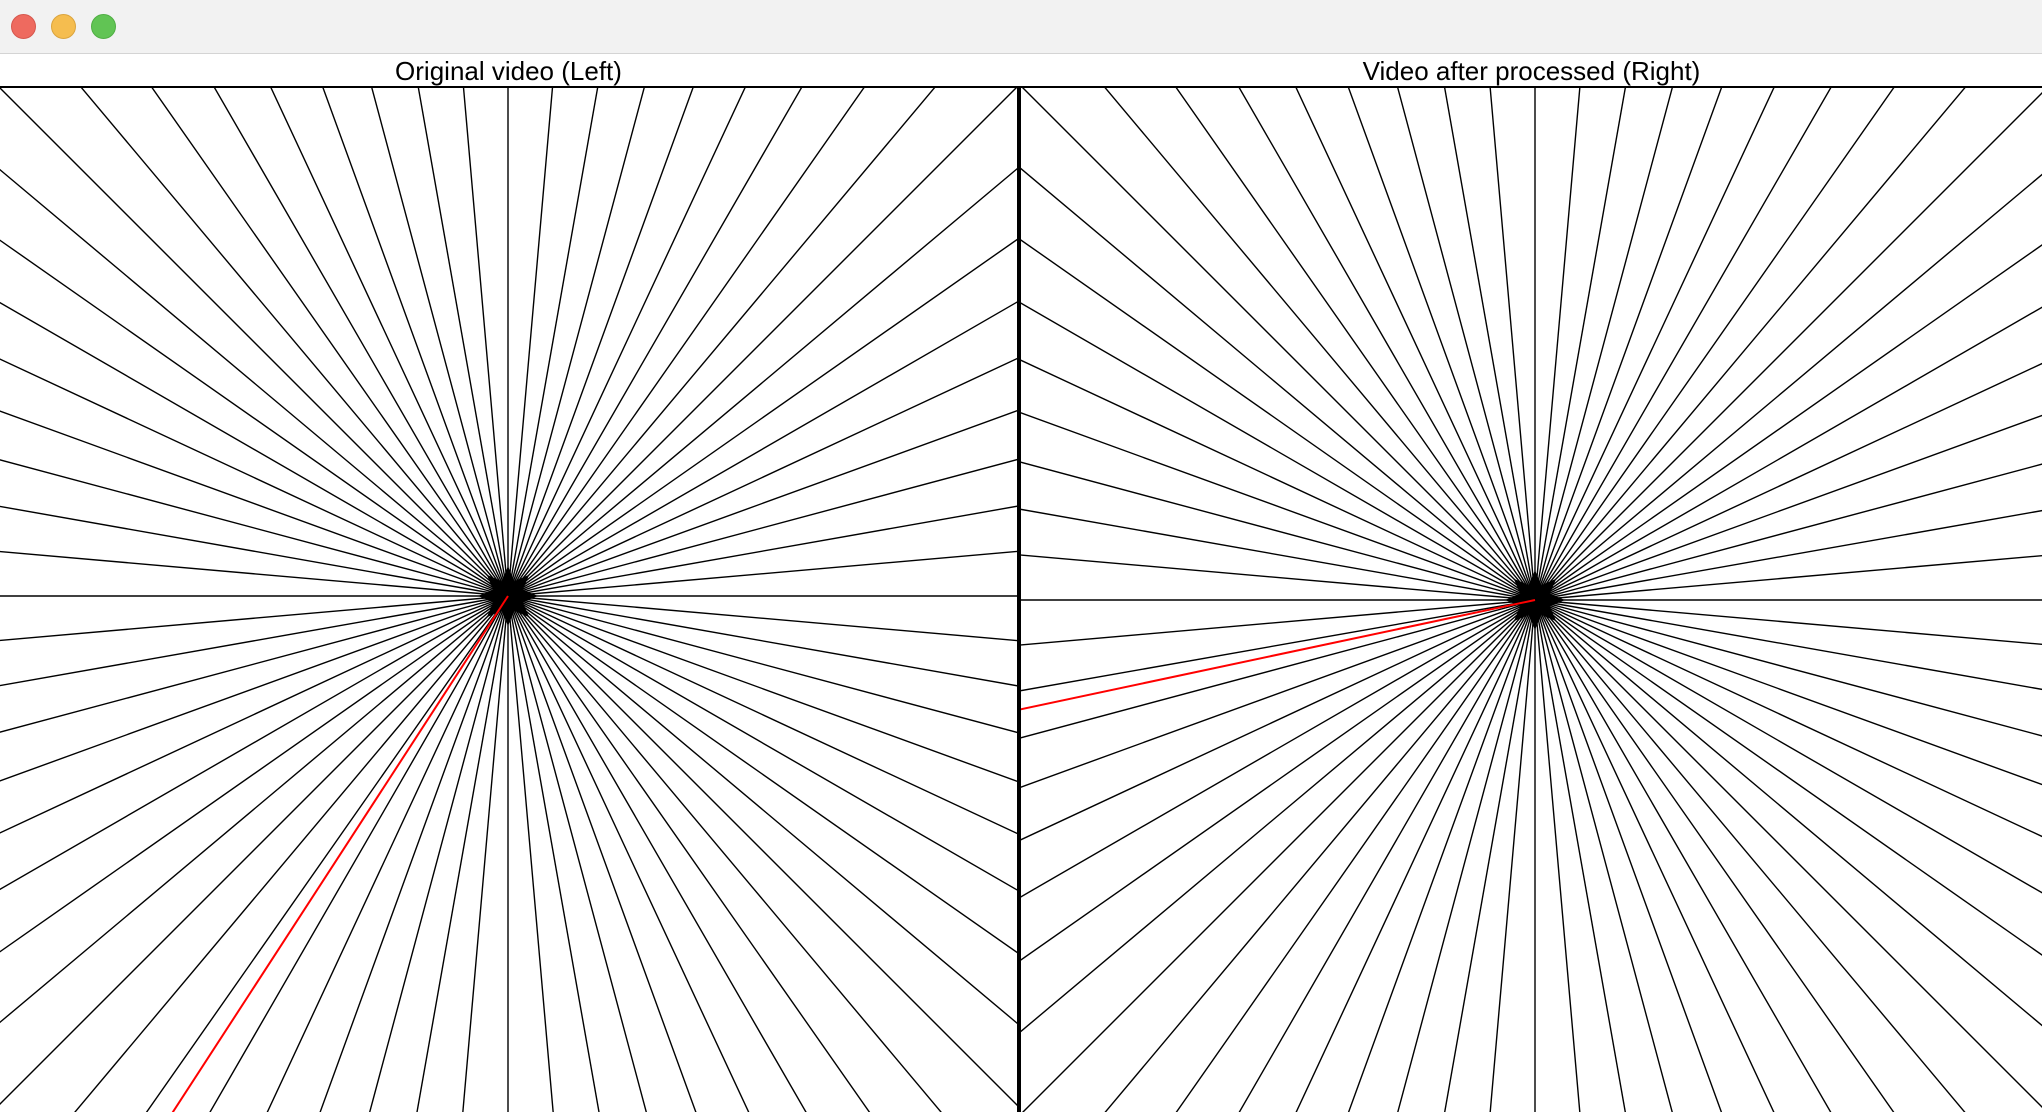 This screenshot has height=1112, width=2042. I want to click on left-highlight-ray, so click(340, 853).